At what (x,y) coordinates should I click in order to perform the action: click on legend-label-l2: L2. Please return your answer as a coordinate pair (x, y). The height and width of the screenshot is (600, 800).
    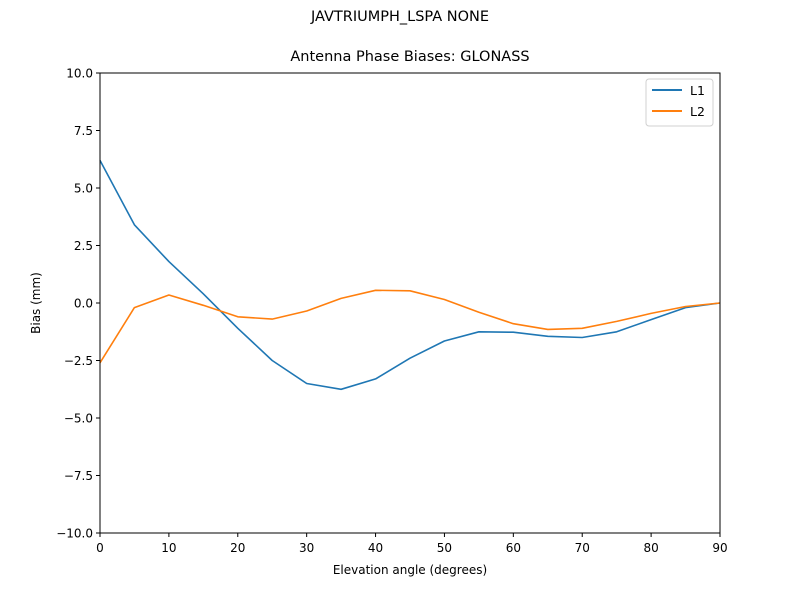
    Looking at the image, I should click on (697, 111).